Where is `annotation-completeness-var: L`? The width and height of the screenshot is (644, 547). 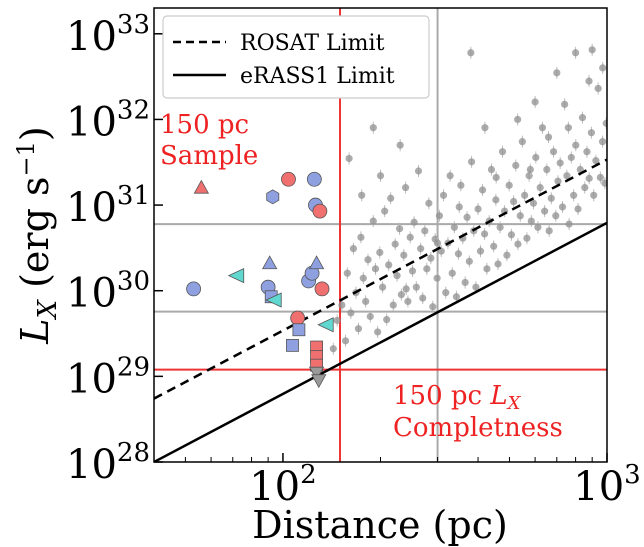
annotation-completeness-var: L is located at coordinates (498, 396).